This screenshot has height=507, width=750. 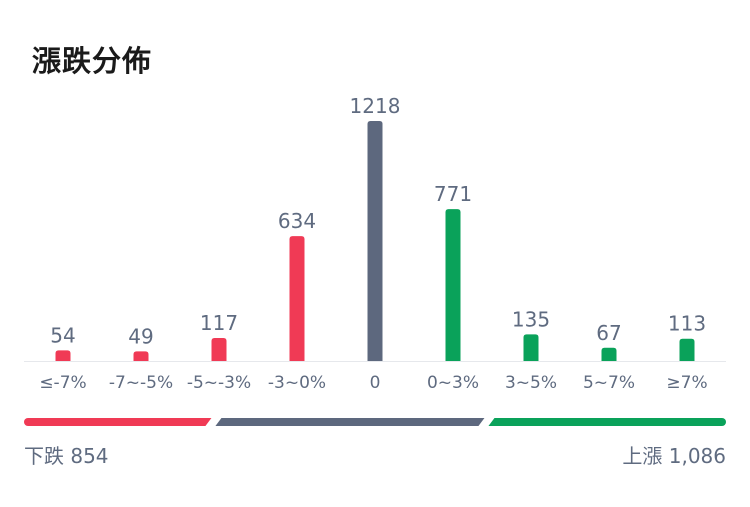 What do you see at coordinates (62, 335) in the screenshot?
I see `bar-value-label: 54` at bounding box center [62, 335].